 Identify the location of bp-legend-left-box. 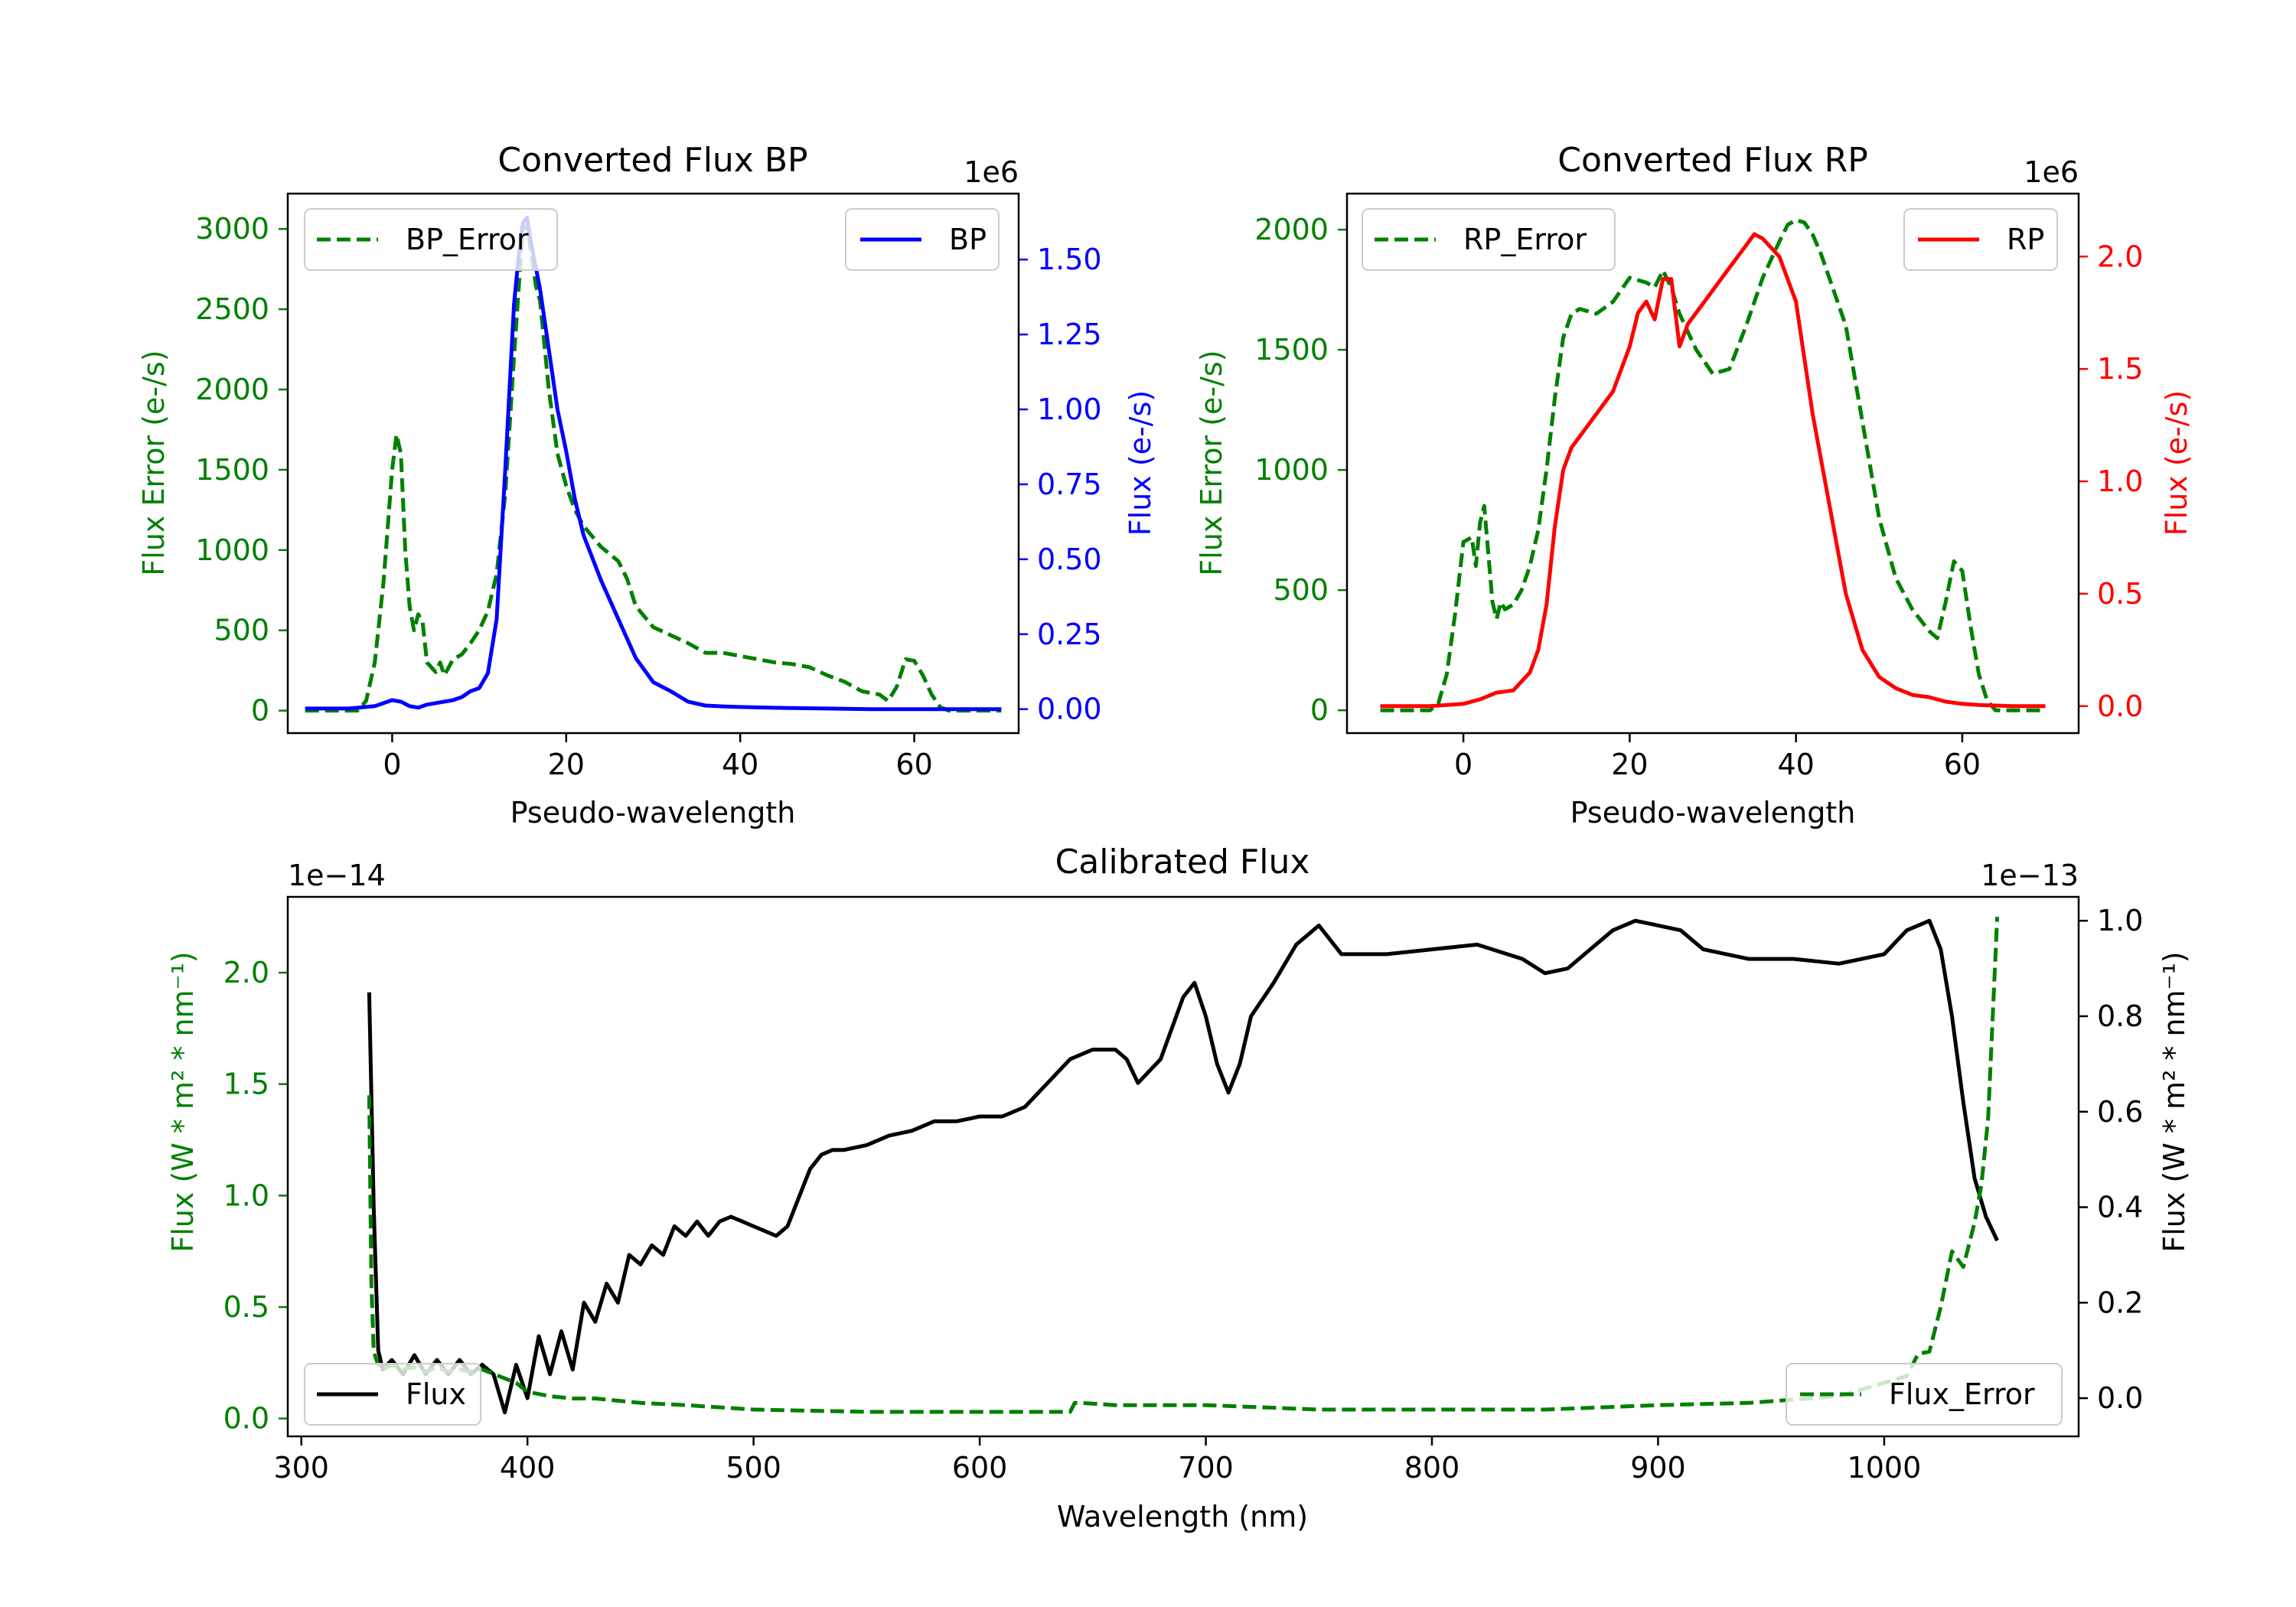
(431, 239).